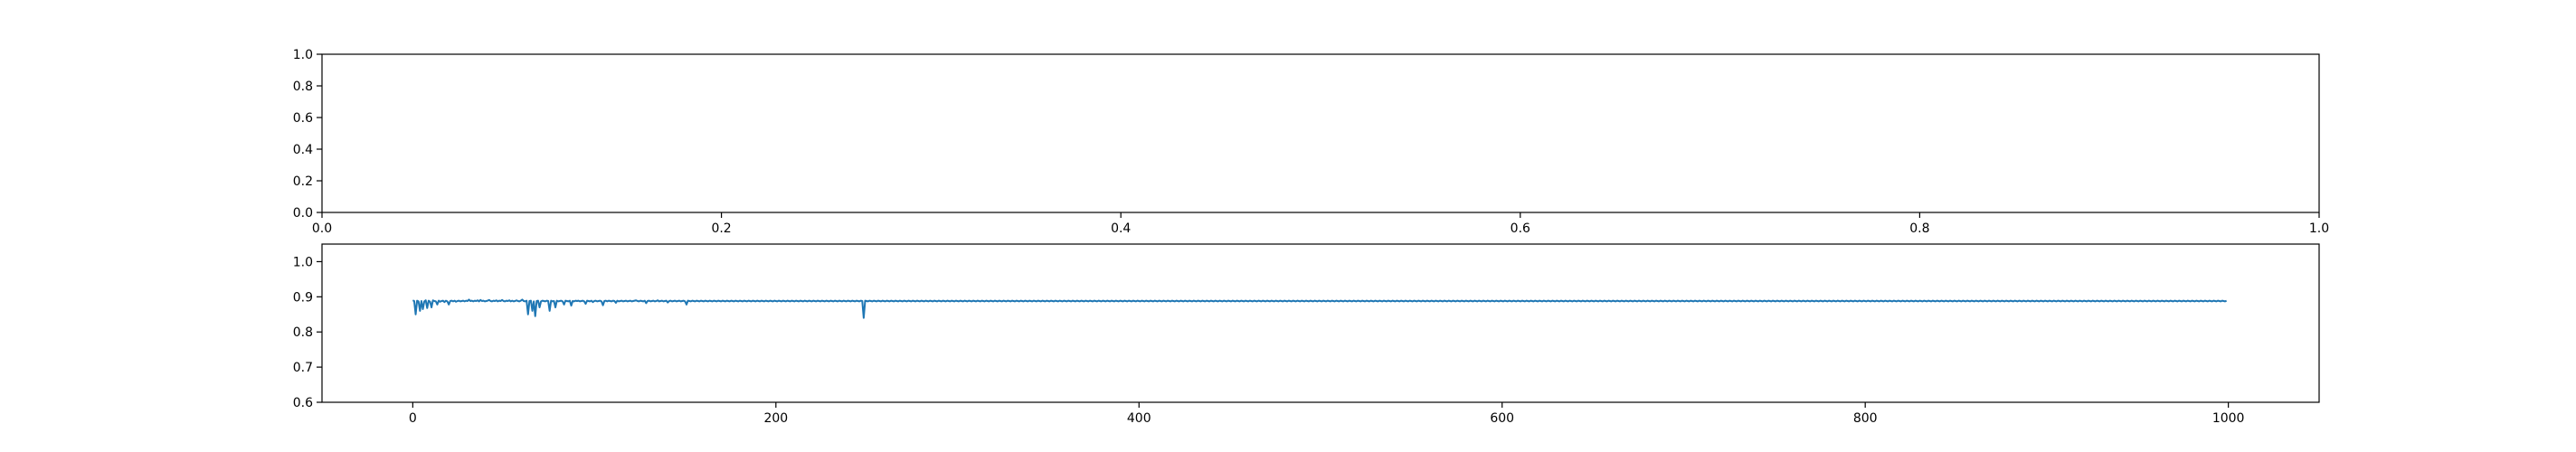 Image resolution: width=2576 pixels, height=452 pixels. Describe the element at coordinates (303, 213) in the screenshot. I see `y-tick-label: 0.0` at that location.